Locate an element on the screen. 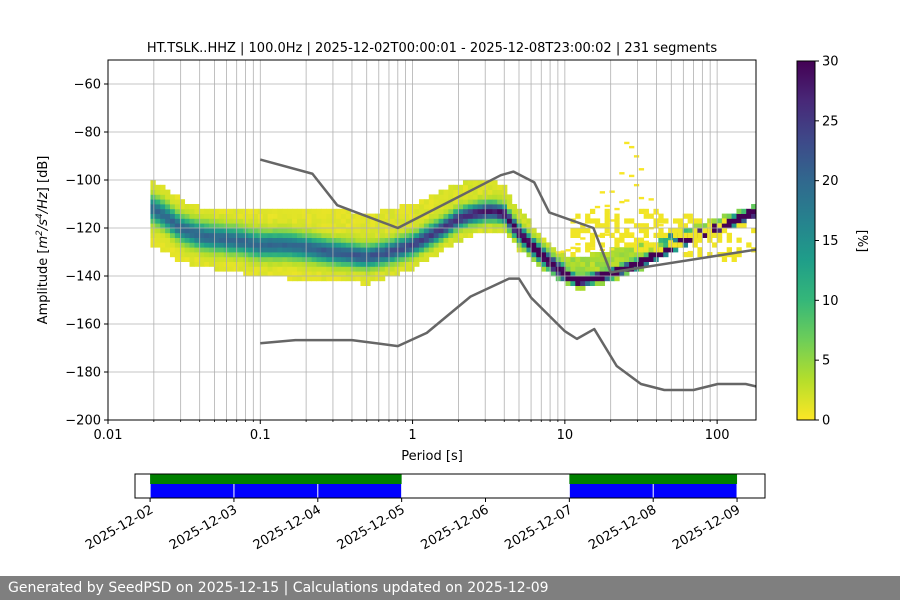 This screenshot has width=900, height=600. high-noise-model-line is located at coordinates (507, 216).